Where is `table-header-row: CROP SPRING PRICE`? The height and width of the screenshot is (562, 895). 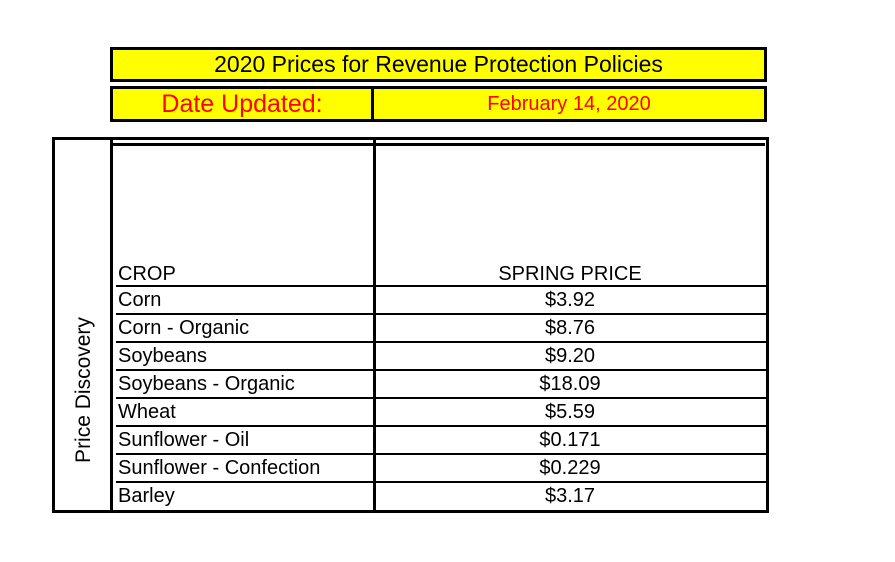
table-header-row: CROP SPRING PRICE is located at coordinates (441, 274).